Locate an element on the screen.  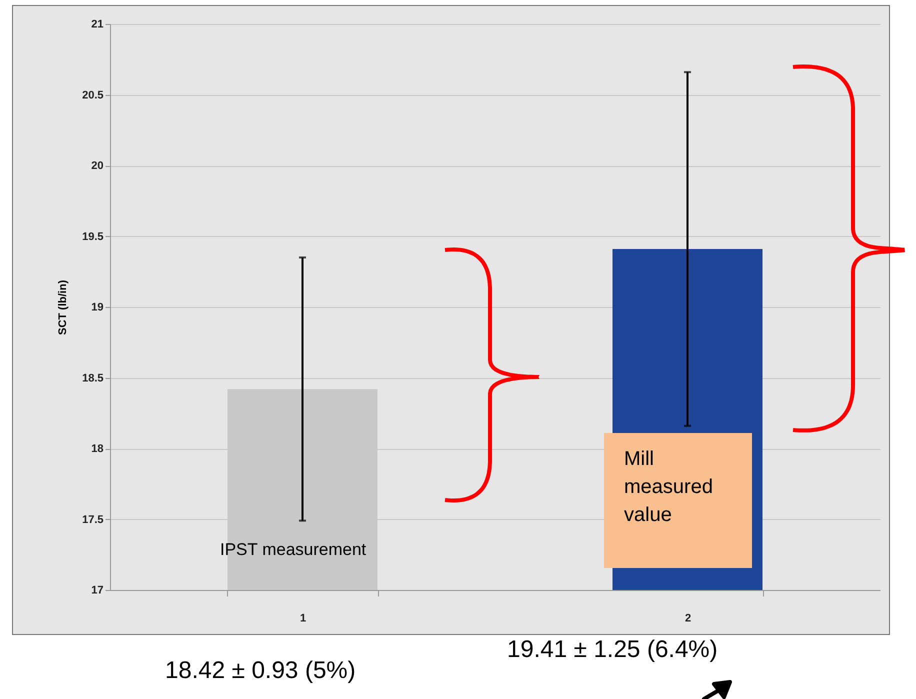
y-tick-label: 18 is located at coordinates (97, 449).